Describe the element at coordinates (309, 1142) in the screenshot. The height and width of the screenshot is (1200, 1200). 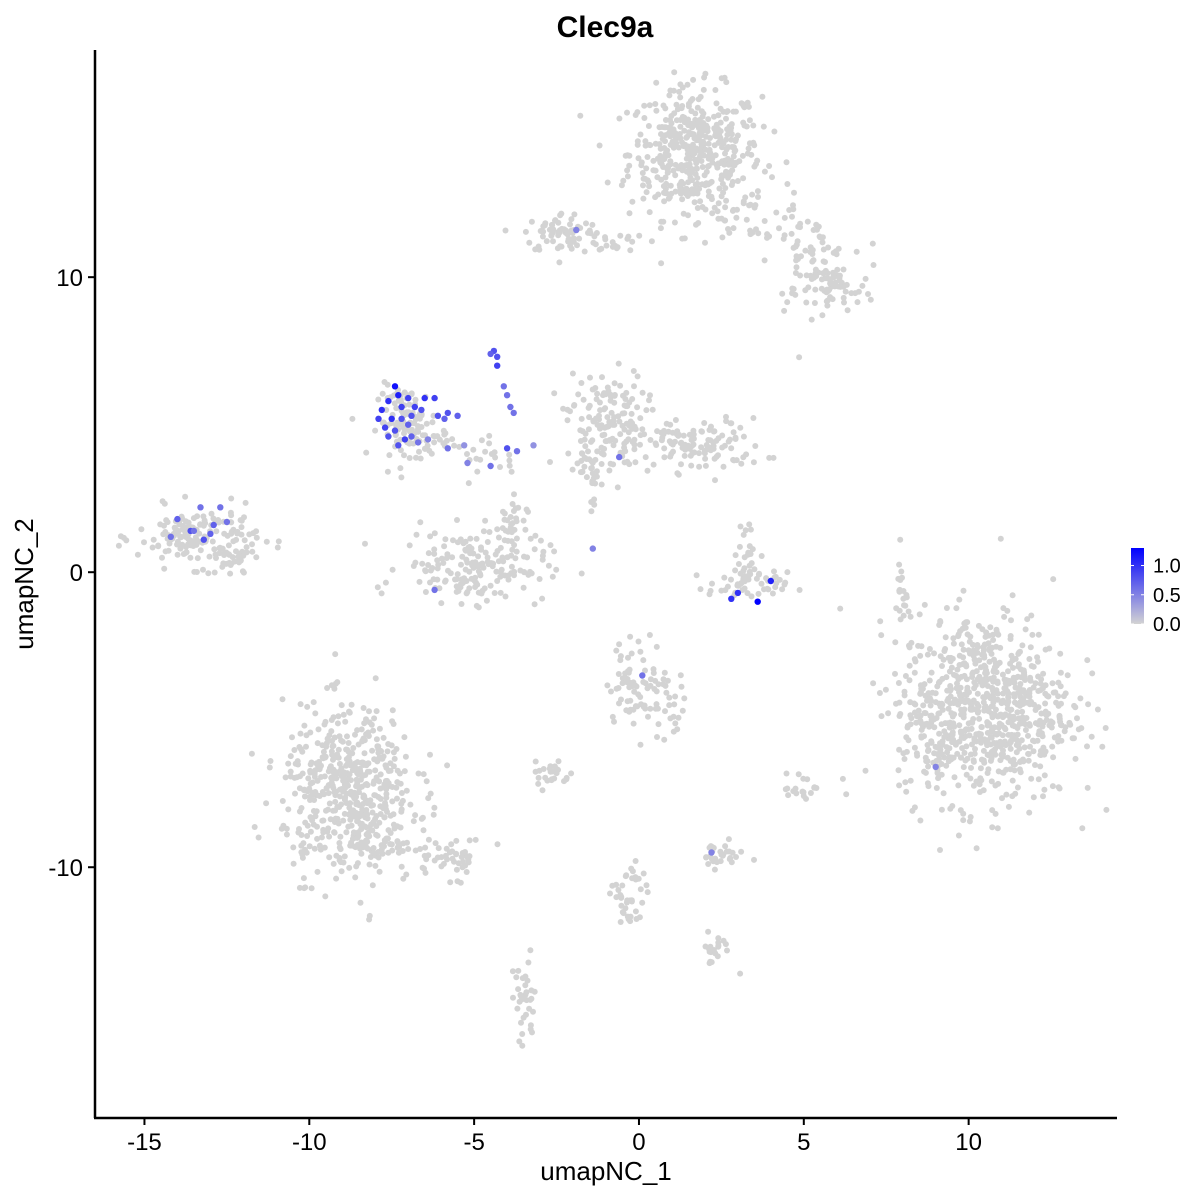
I see `x-tick-label: -10` at that location.